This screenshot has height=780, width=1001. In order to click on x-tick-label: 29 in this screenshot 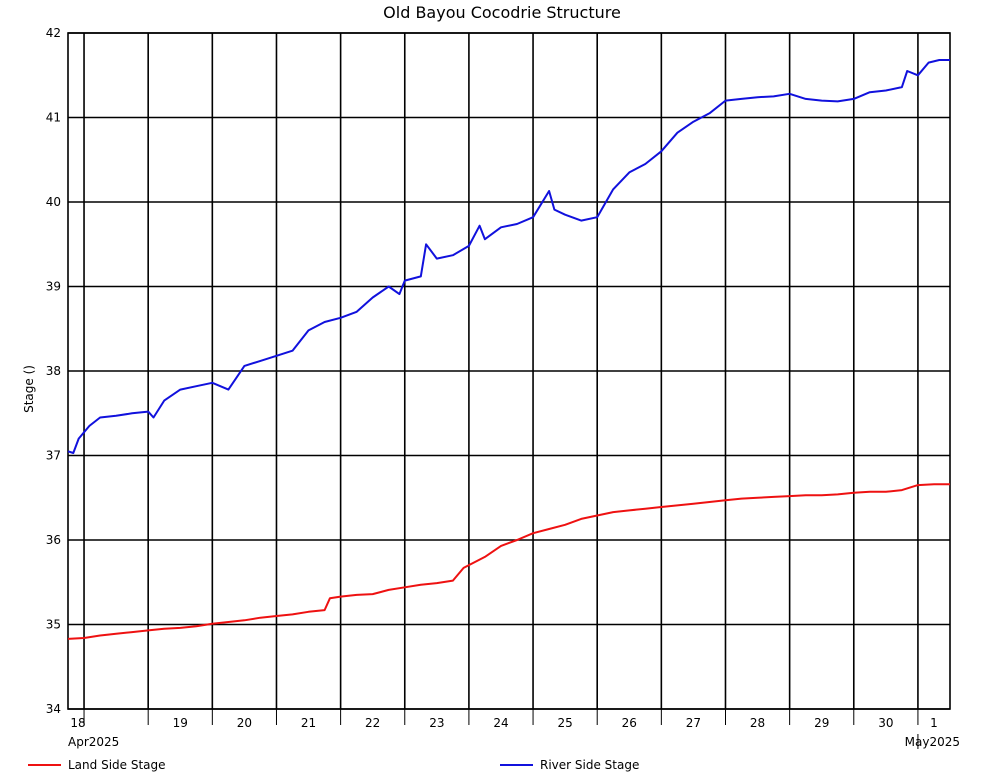, I will do `click(821, 723)`.